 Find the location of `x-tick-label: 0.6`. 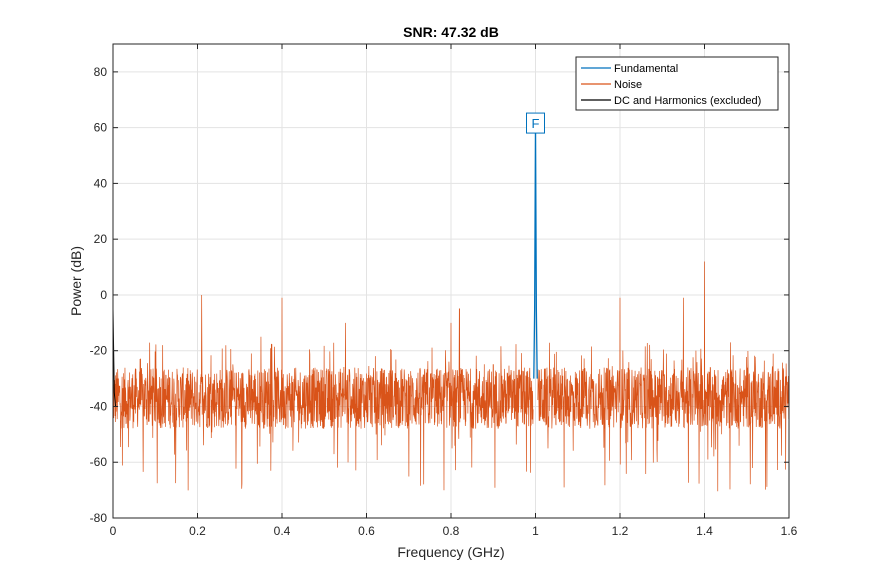

x-tick-label: 0.6 is located at coordinates (366, 531).